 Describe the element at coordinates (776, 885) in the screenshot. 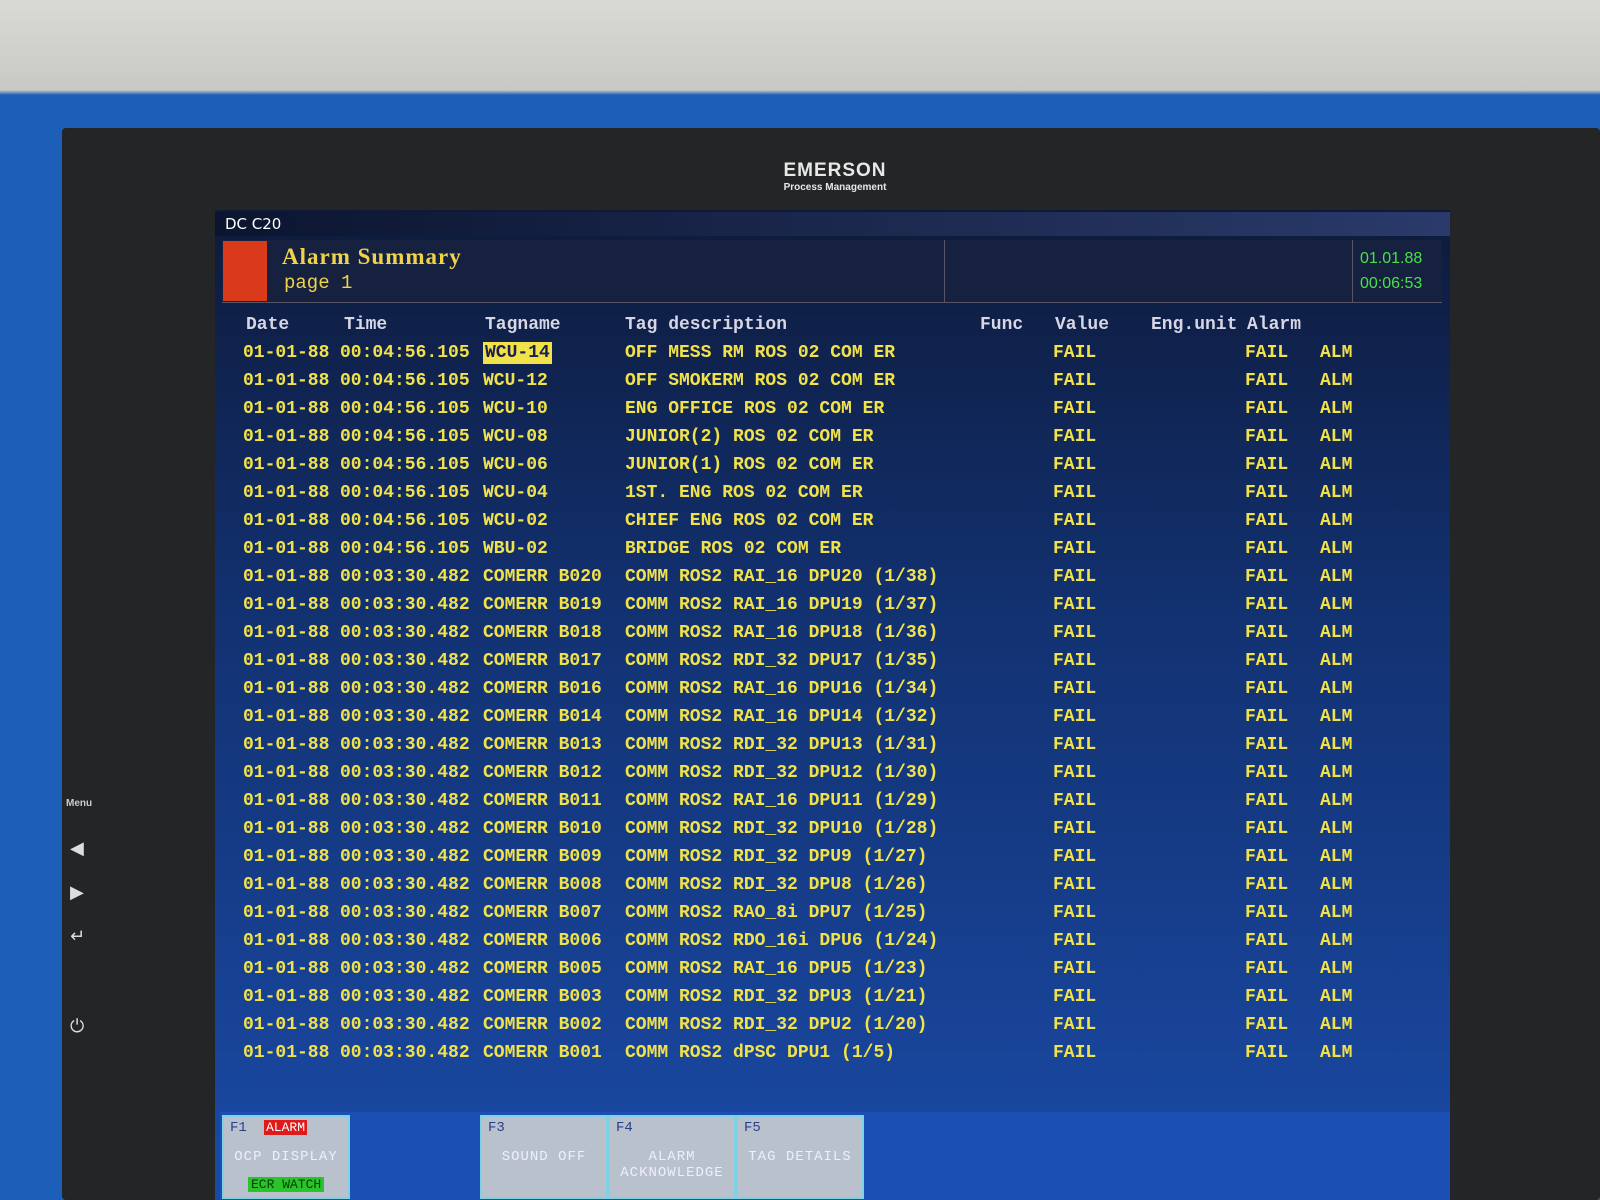

I see `description-cell: COMM ROS2 RDI_32 DPU8 (1/26)` at that location.